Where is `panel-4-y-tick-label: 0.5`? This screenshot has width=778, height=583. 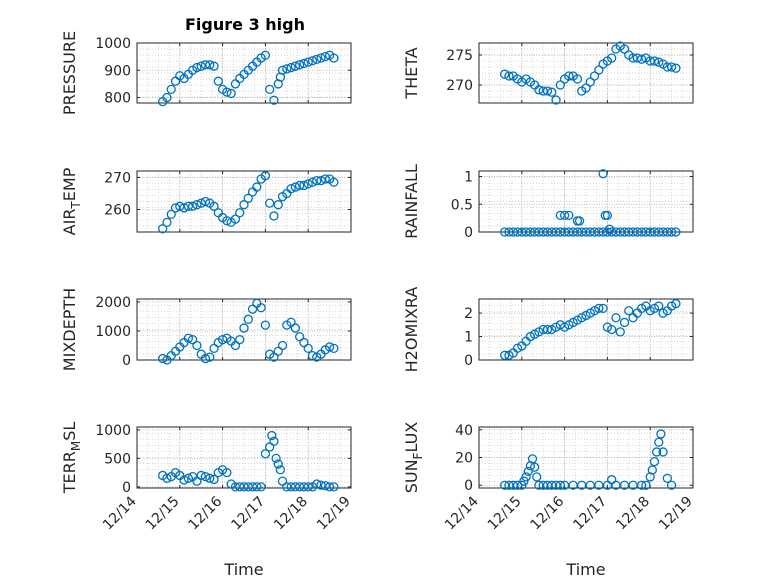 panel-4-y-tick-label: 0.5 is located at coordinates (462, 205).